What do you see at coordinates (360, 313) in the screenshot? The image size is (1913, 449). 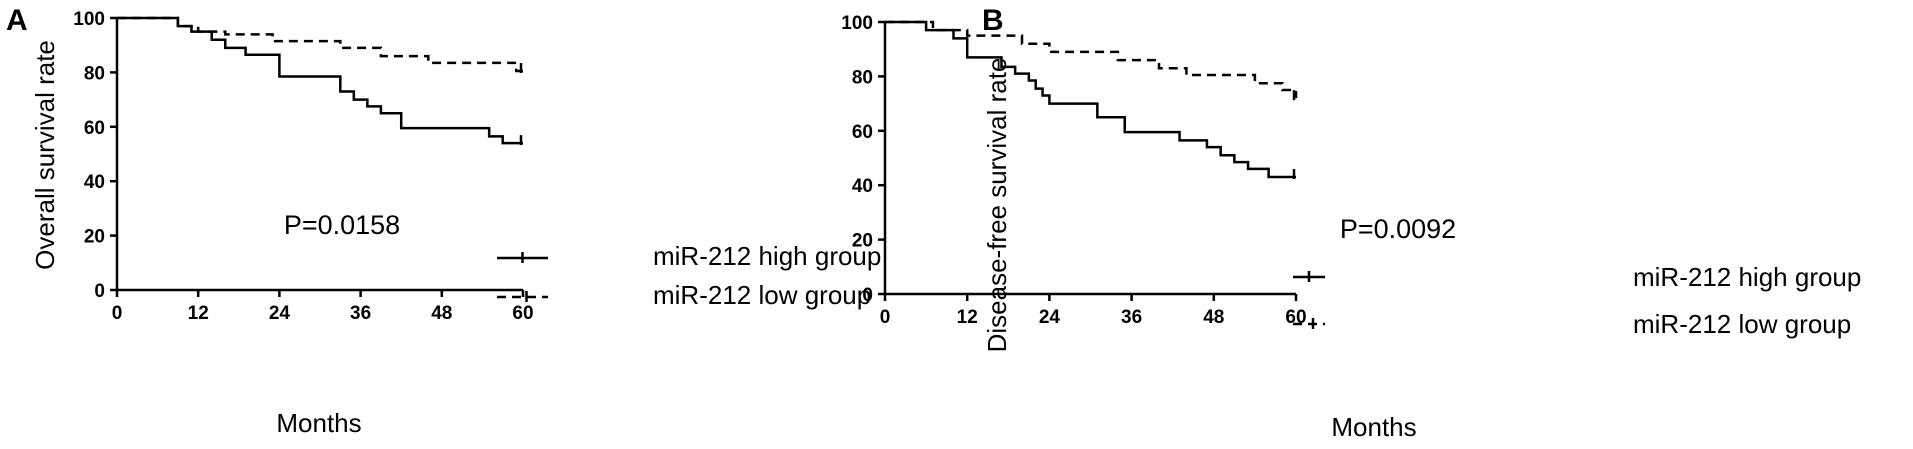 I see `x-tick-label-a: 36` at bounding box center [360, 313].